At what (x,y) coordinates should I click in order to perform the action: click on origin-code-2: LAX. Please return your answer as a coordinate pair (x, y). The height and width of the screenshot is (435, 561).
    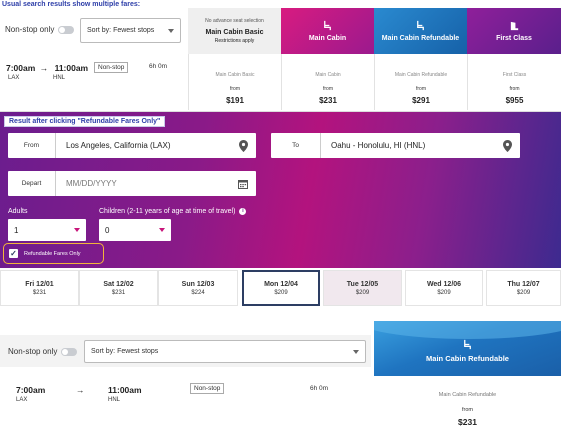
    Looking at the image, I should click on (22, 400).